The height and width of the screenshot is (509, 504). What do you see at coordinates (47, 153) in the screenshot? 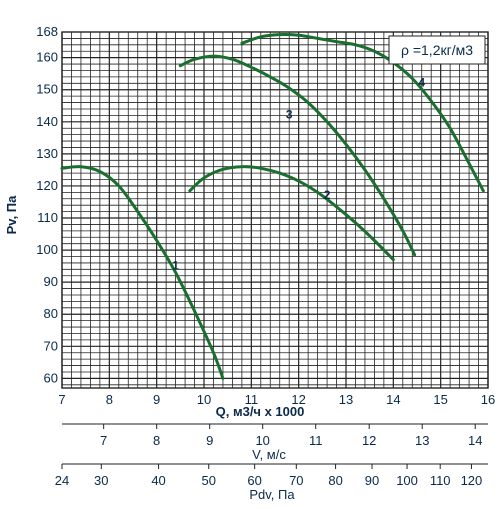
I see `y-tick-label: 130` at bounding box center [47, 153].